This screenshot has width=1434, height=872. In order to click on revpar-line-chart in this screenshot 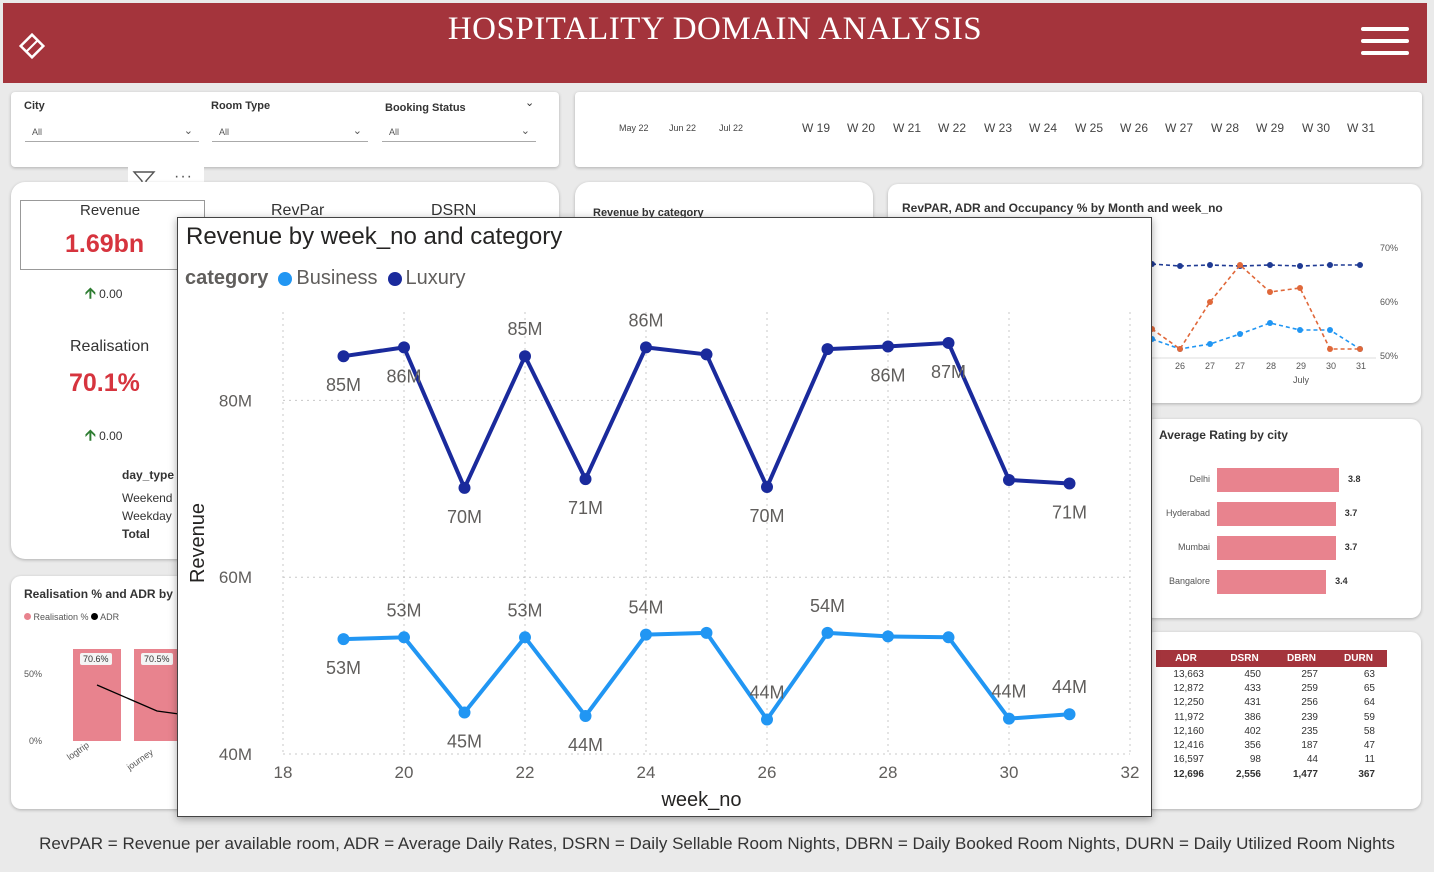, I will do `click(1154, 293)`.